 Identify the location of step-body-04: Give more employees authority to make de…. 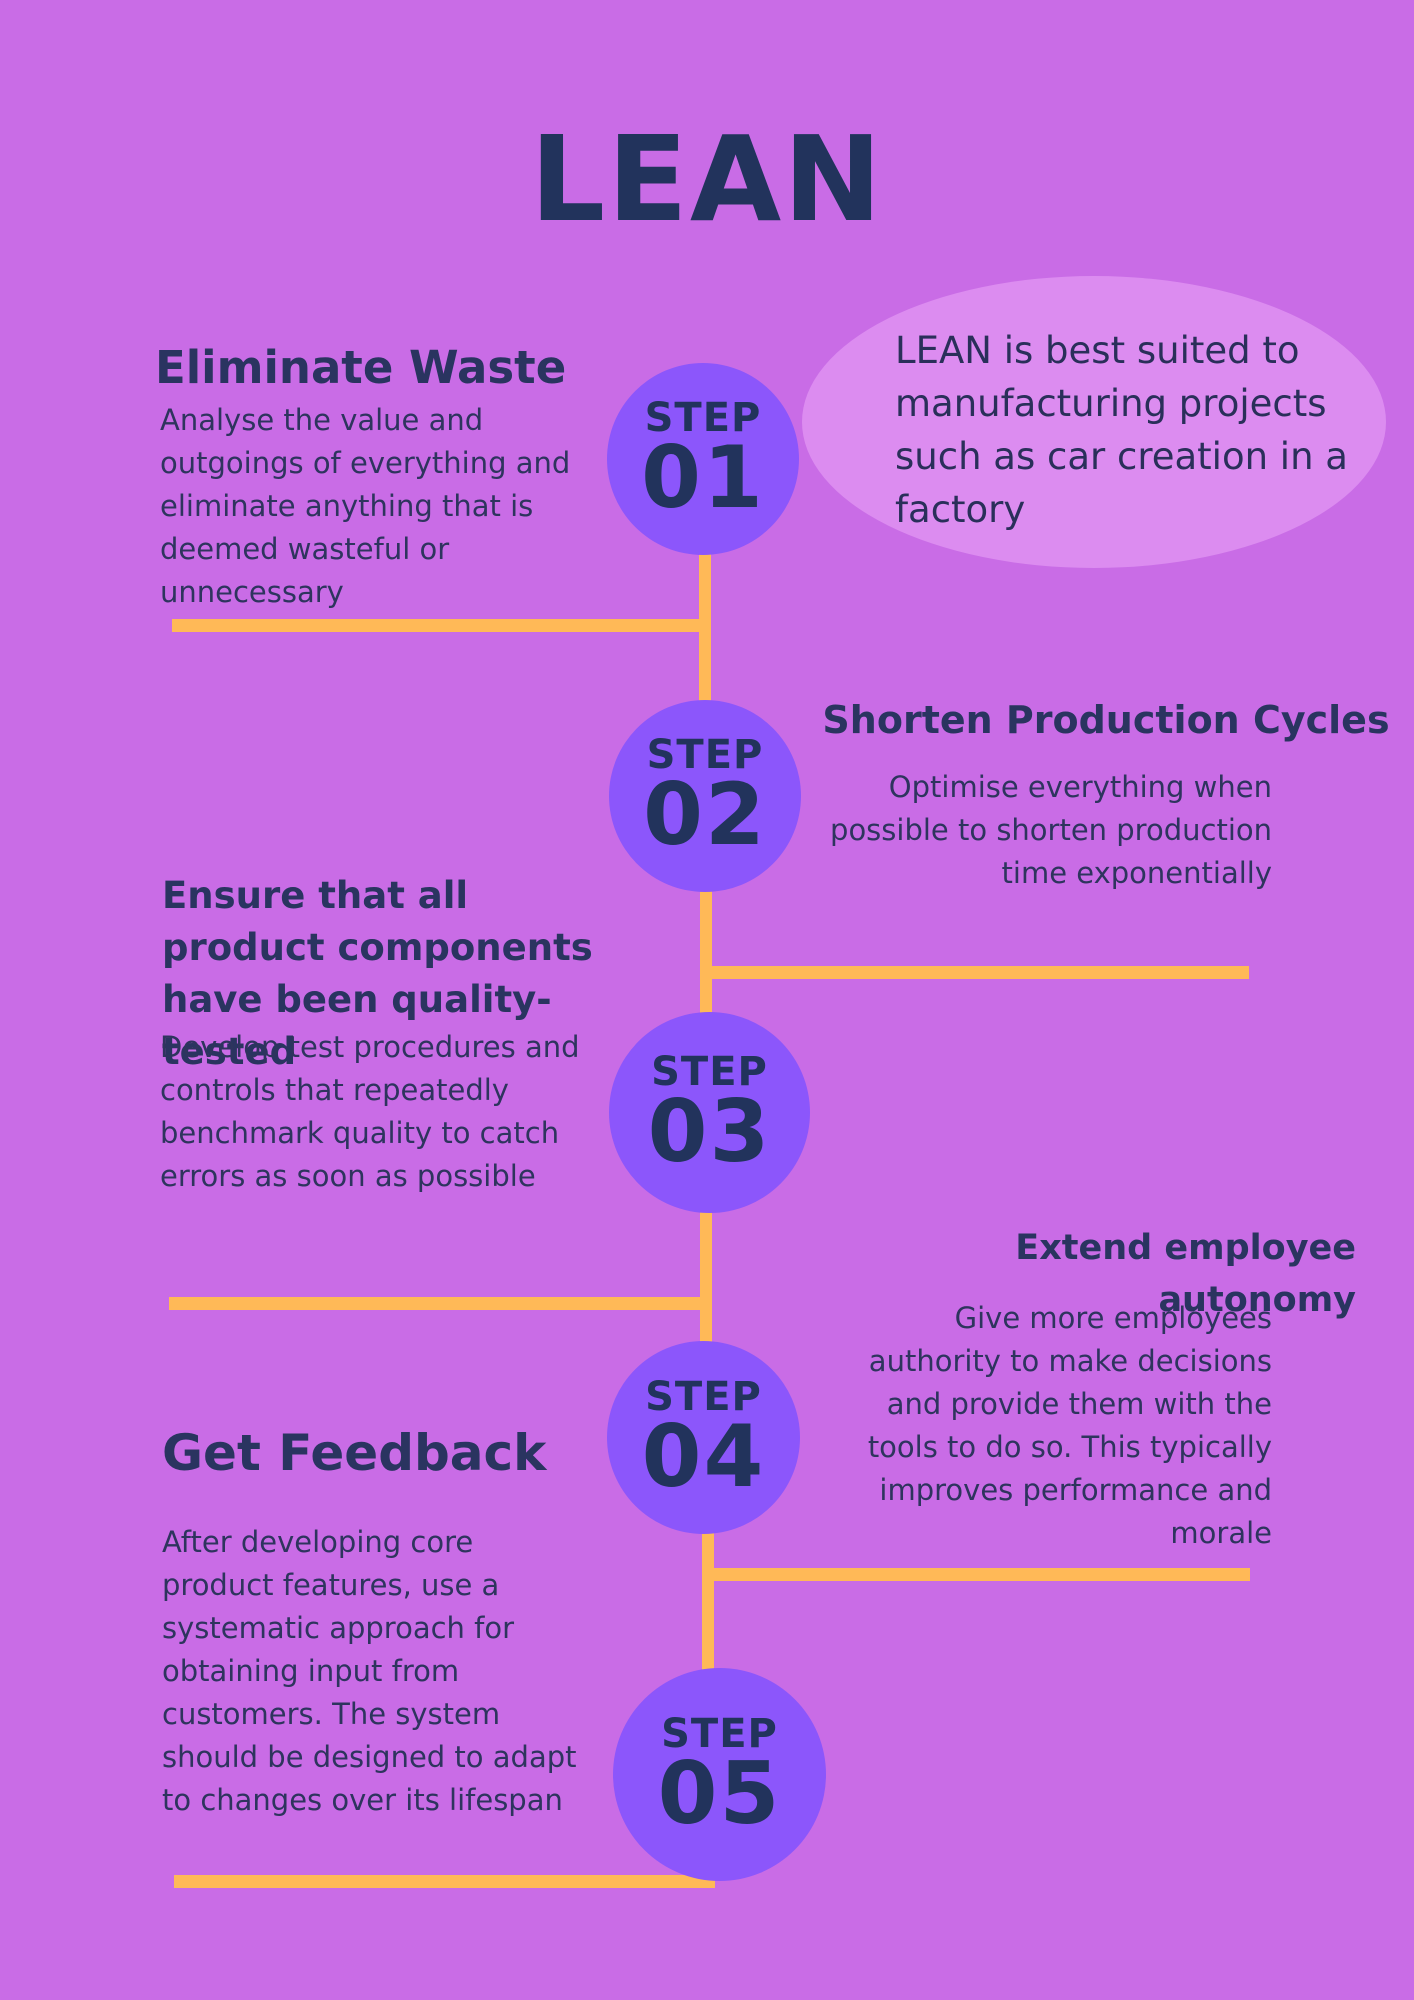
(1069, 1425).